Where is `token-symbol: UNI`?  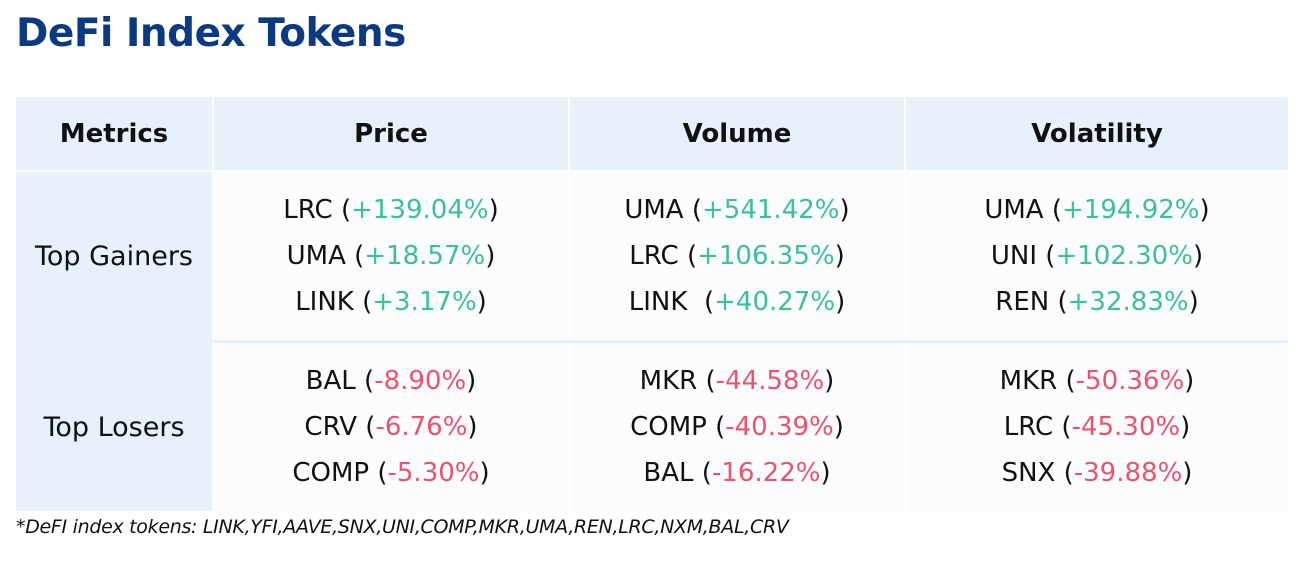
token-symbol: UNI is located at coordinates (1014, 256).